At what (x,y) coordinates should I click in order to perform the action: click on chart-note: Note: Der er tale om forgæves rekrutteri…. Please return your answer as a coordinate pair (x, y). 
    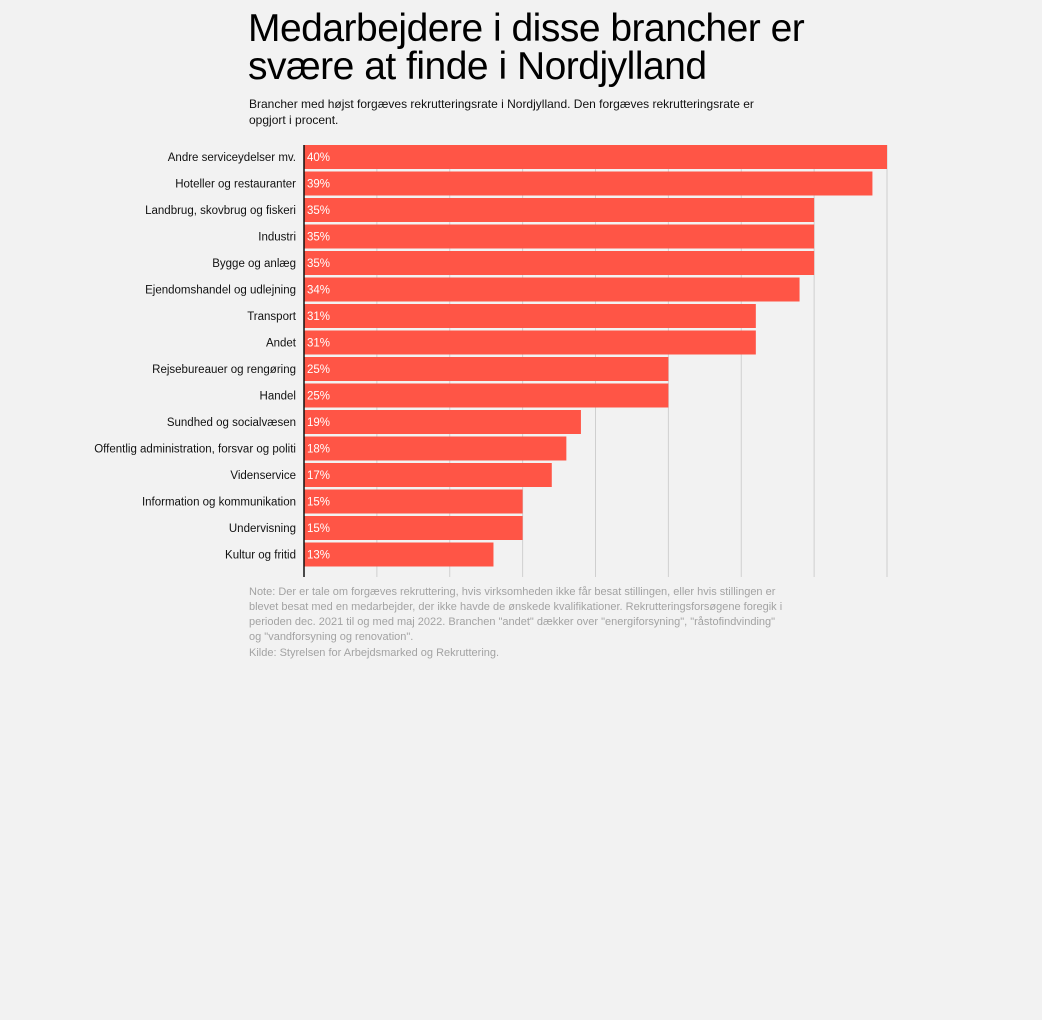
    Looking at the image, I should click on (516, 614).